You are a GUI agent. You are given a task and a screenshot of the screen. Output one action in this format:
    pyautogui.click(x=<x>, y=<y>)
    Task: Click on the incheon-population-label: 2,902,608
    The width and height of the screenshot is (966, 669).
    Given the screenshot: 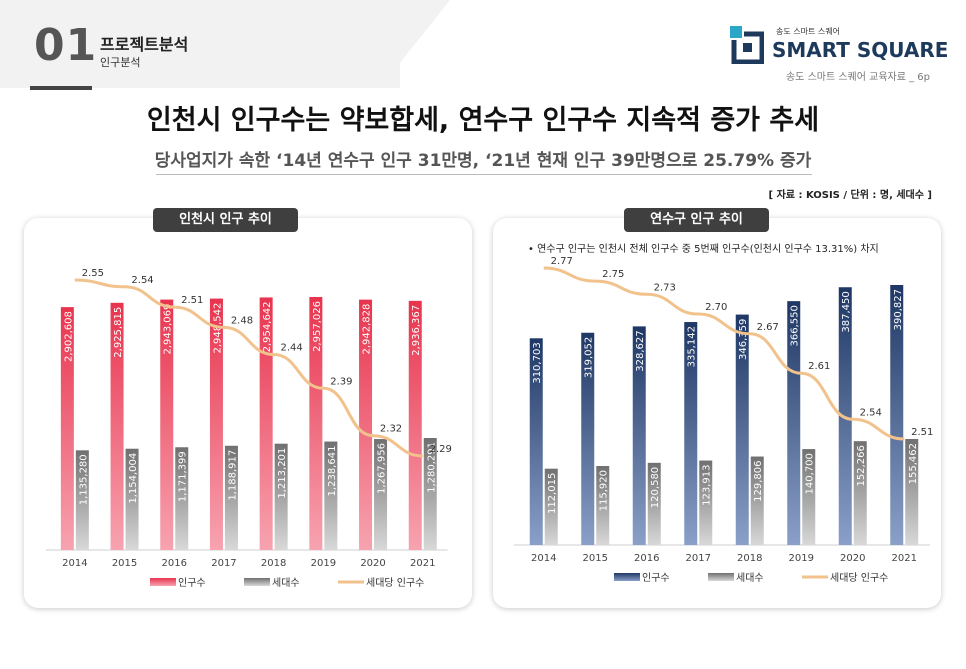 What is the action you would take?
    pyautogui.click(x=68, y=336)
    